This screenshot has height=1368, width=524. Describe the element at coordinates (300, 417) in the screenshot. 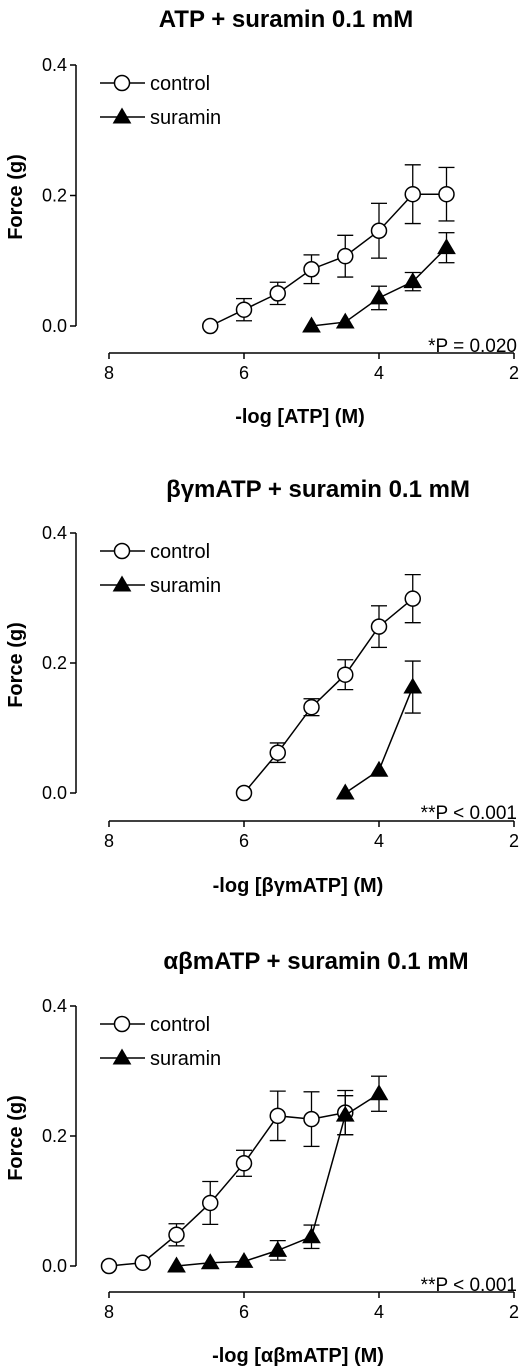

I see `x-axis-label: -log [ATP] (M)` at that location.